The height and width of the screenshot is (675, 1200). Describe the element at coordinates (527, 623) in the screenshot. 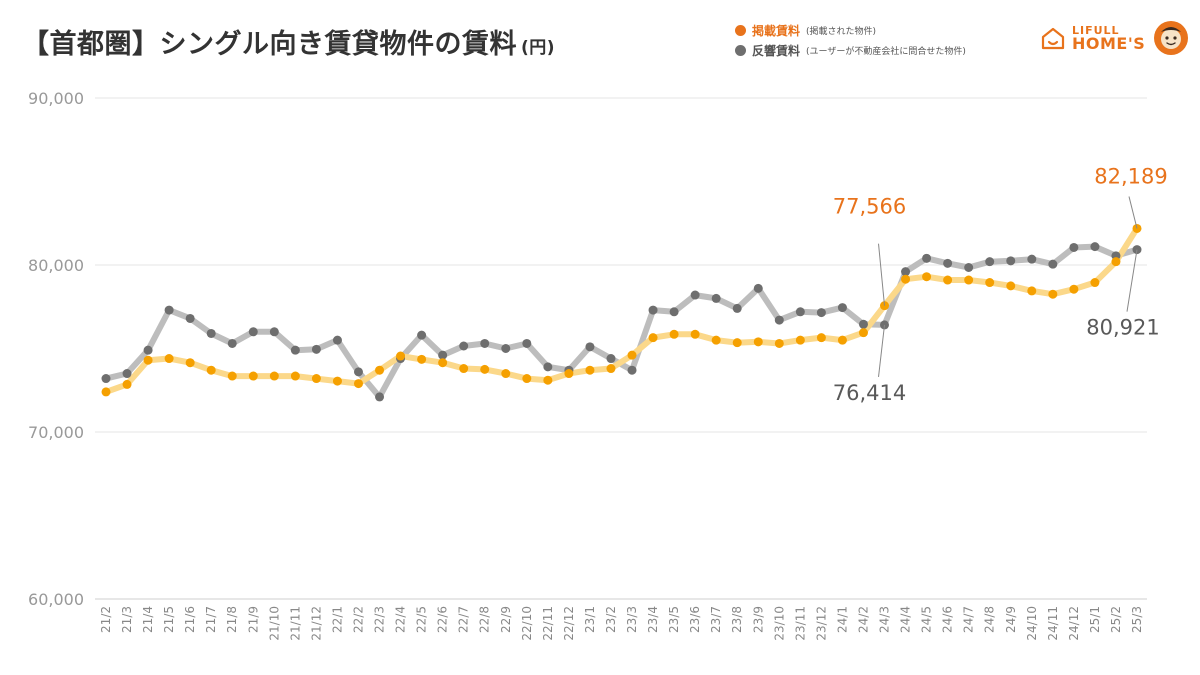

I see `x-tick-label: 22/10` at that location.